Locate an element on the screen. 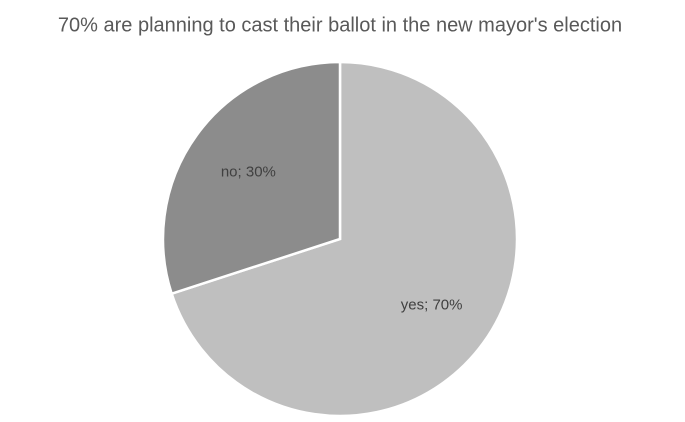 This screenshot has width=685, height=422. data-label: no; 30% is located at coordinates (248, 171).